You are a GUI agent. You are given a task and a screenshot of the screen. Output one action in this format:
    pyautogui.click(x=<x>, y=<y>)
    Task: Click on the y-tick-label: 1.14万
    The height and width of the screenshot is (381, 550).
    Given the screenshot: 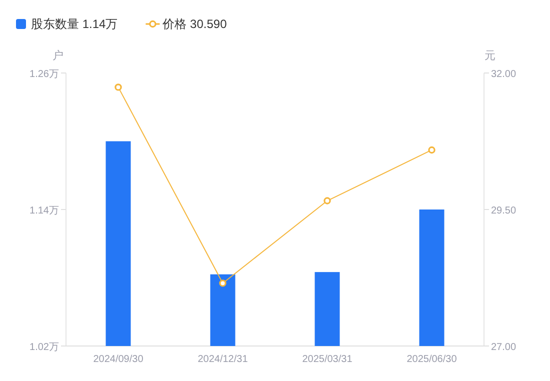 What is the action you would take?
    pyautogui.click(x=44, y=211)
    